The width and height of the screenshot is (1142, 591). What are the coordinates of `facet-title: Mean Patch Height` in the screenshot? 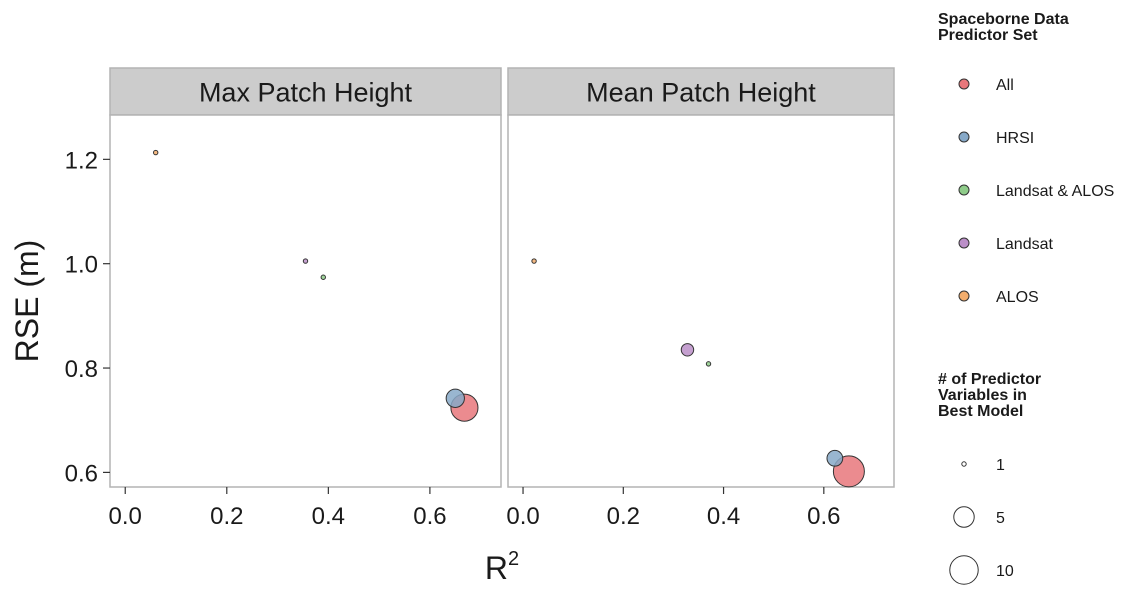 It's located at (701, 93).